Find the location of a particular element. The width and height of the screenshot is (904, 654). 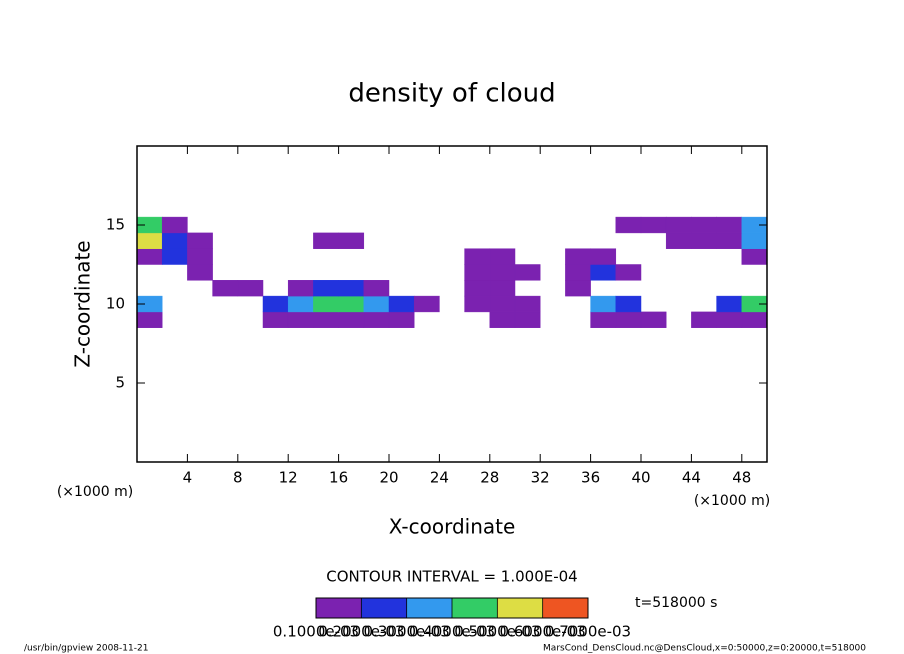

y-tick-label: 5 is located at coordinates (120, 383).